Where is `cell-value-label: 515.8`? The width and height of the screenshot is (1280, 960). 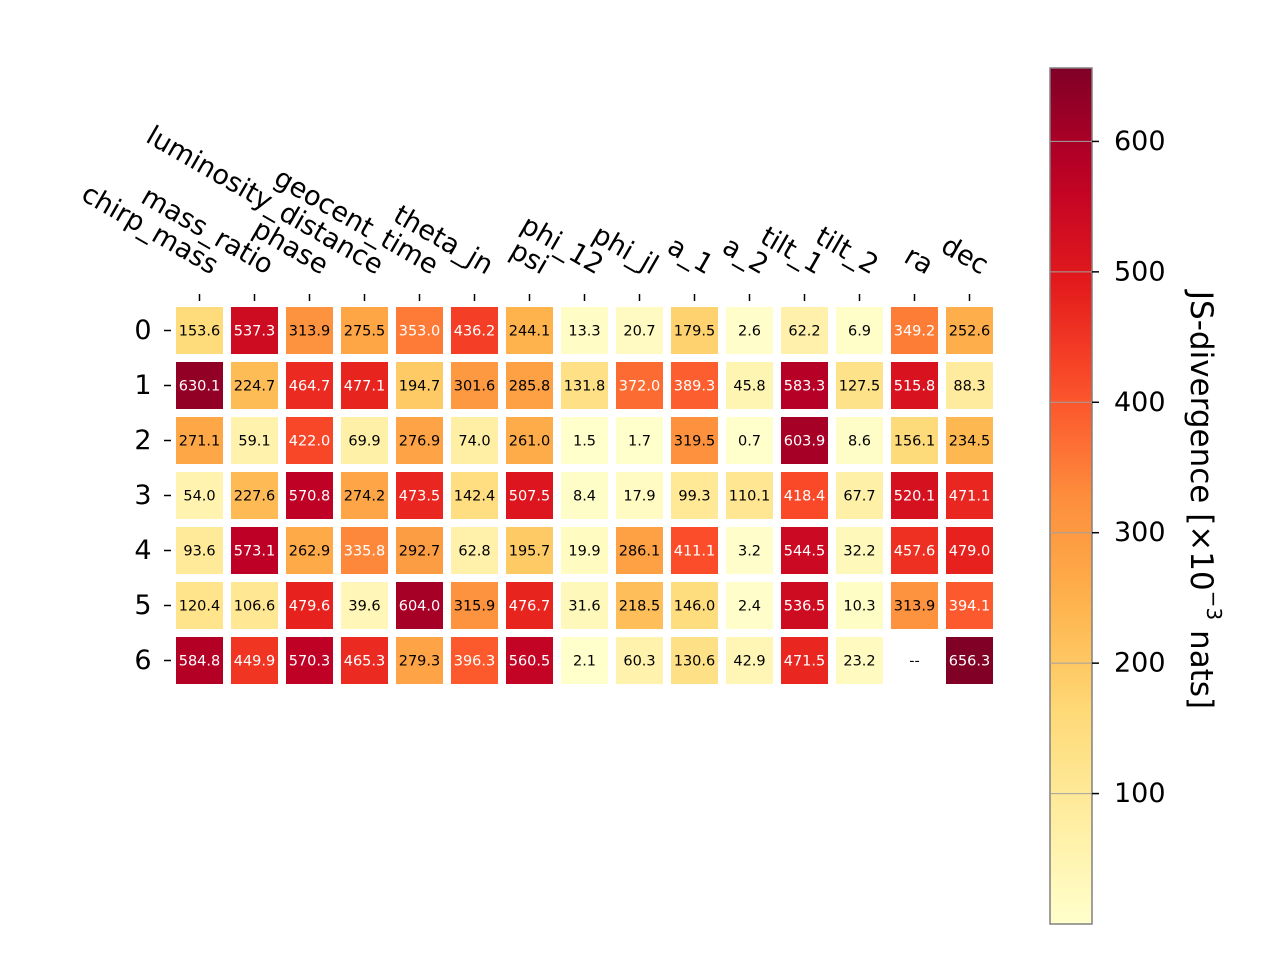 cell-value-label: 515.8 is located at coordinates (915, 387).